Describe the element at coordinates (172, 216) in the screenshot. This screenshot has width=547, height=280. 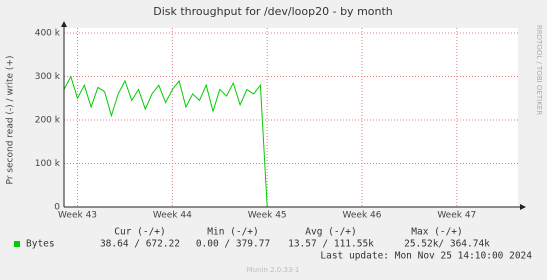
I see `x-tick-label: Week 44` at that location.